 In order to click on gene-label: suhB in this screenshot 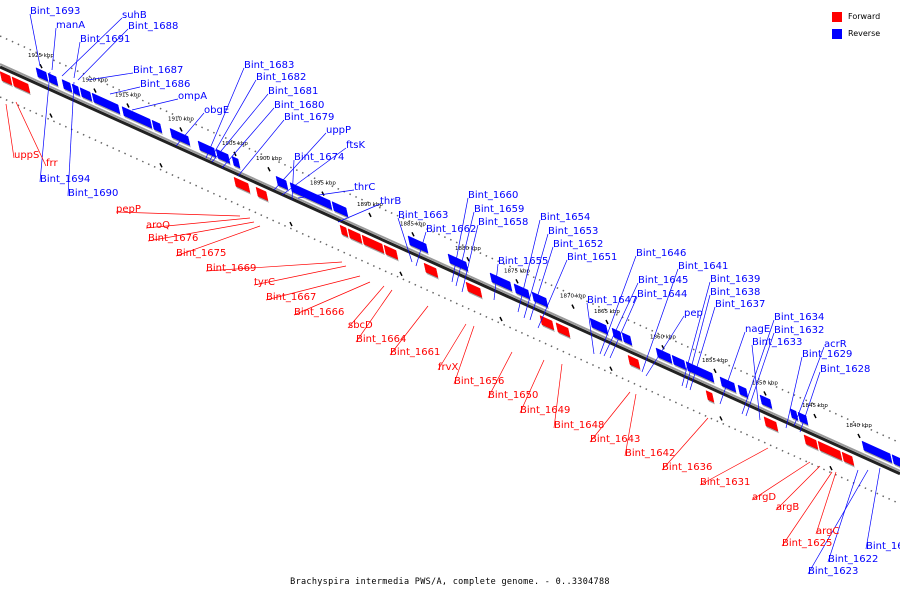, I will do `click(134, 15)`.